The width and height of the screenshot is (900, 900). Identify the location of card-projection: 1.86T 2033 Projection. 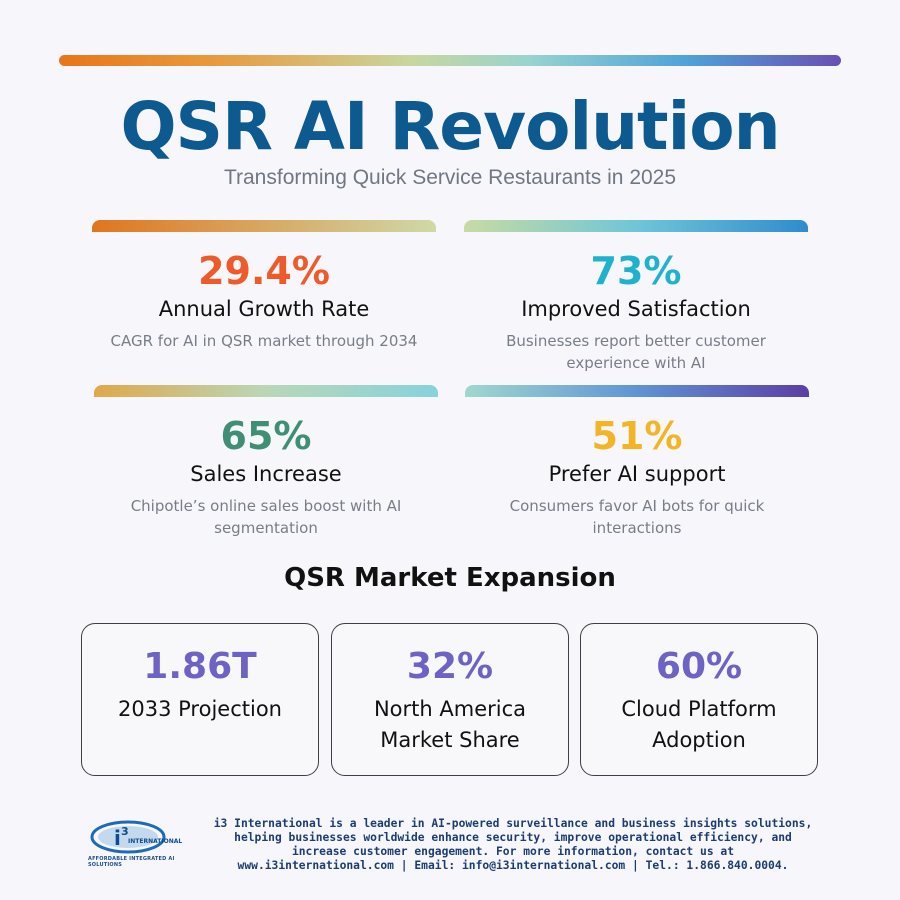
(200, 699).